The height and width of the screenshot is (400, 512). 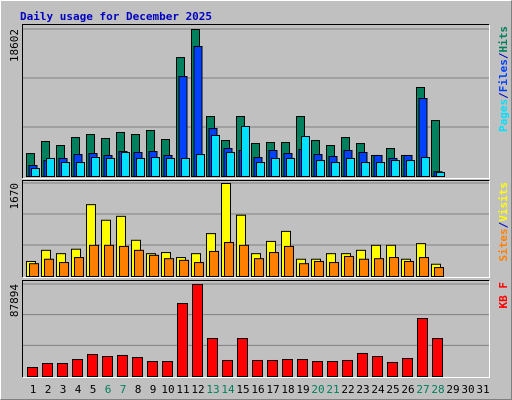 What do you see at coordinates (242, 389) in the screenshot?
I see `x-tick-label: 15` at bounding box center [242, 389].